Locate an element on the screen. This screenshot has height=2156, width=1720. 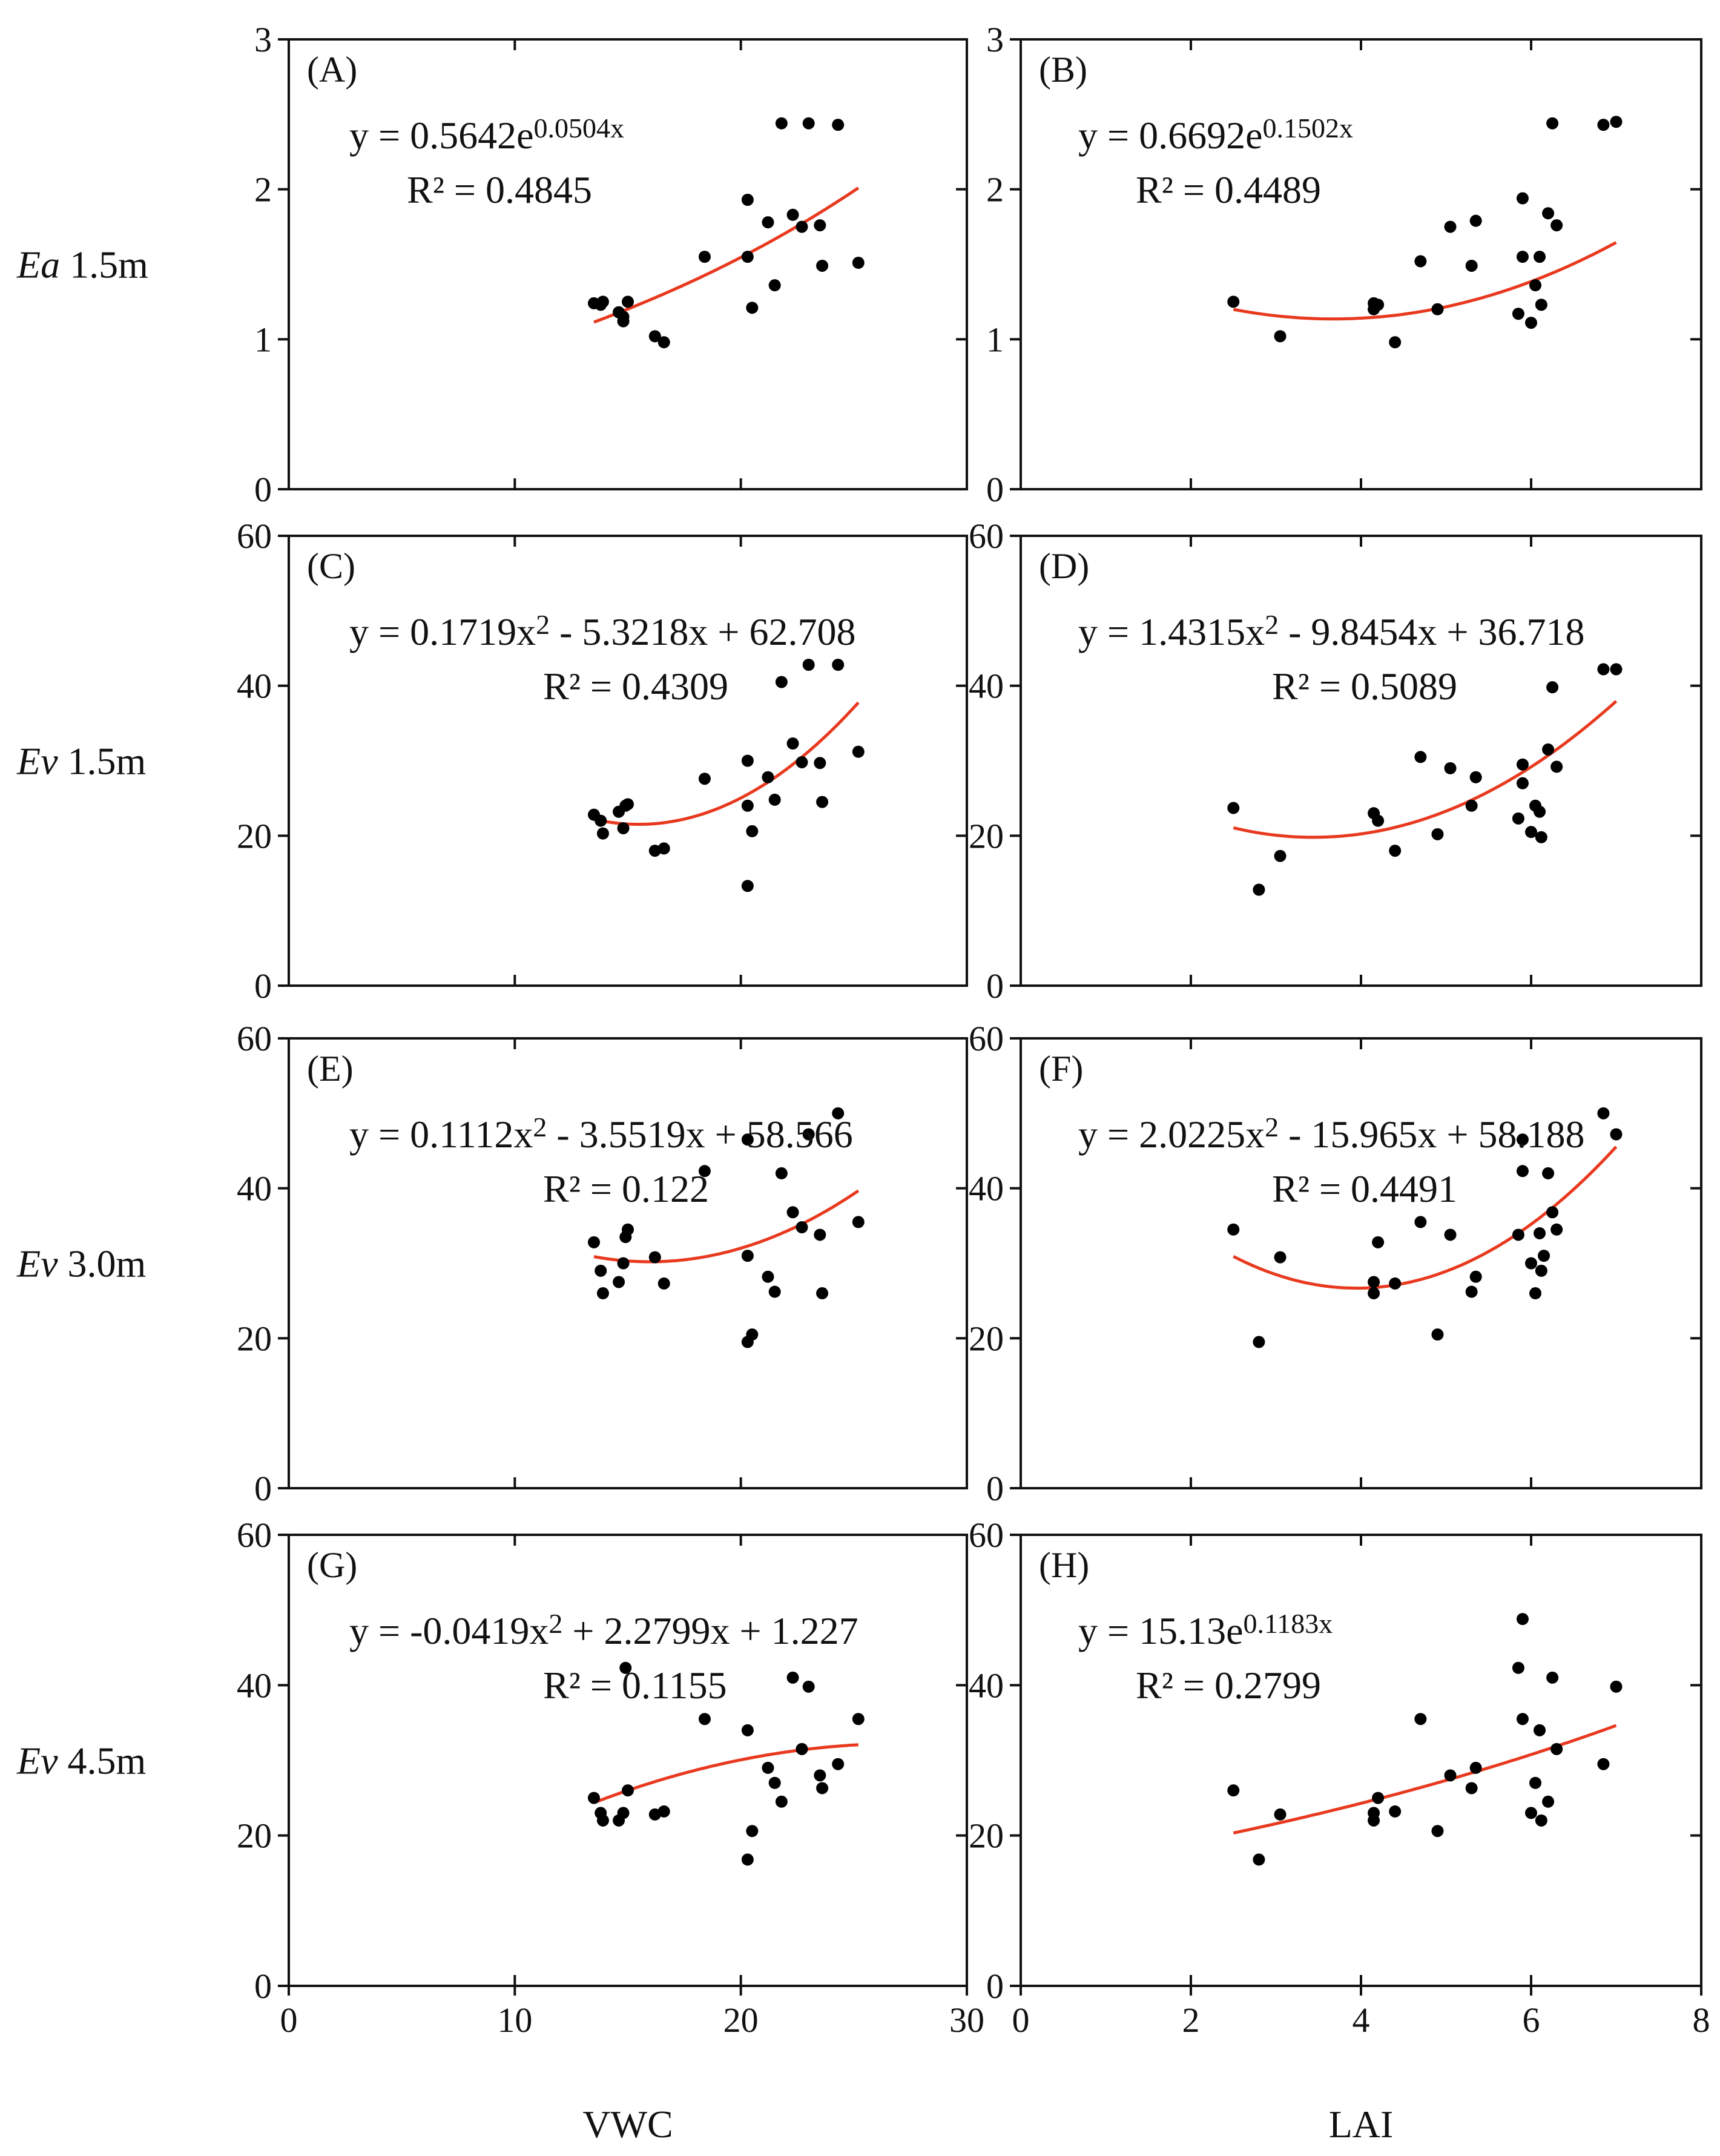
x-tick-label: 4 is located at coordinates (1362, 2020).